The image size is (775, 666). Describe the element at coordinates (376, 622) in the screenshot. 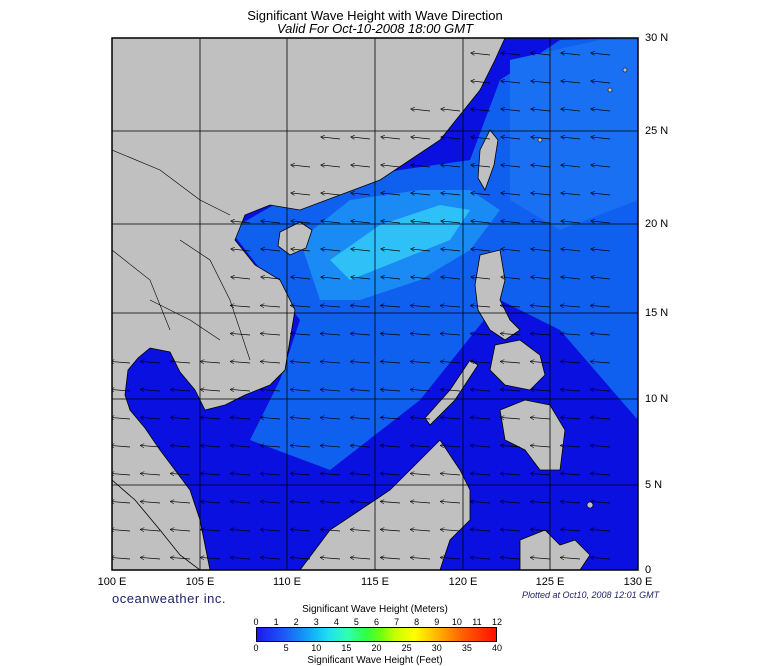

I see `legend-meters-tick: 6` at that location.